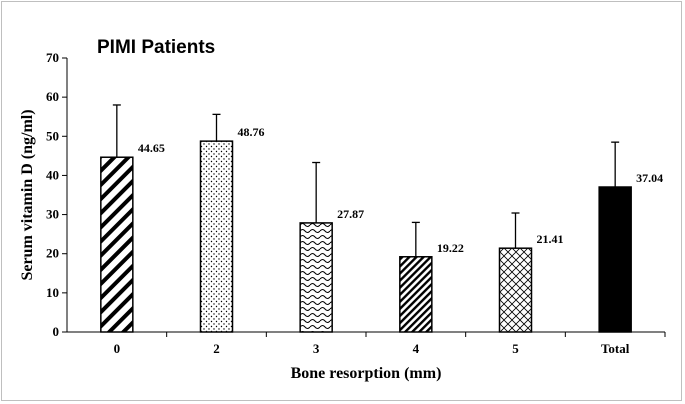  What do you see at coordinates (450, 248) in the screenshot?
I see `data-label: 19.22` at bounding box center [450, 248].